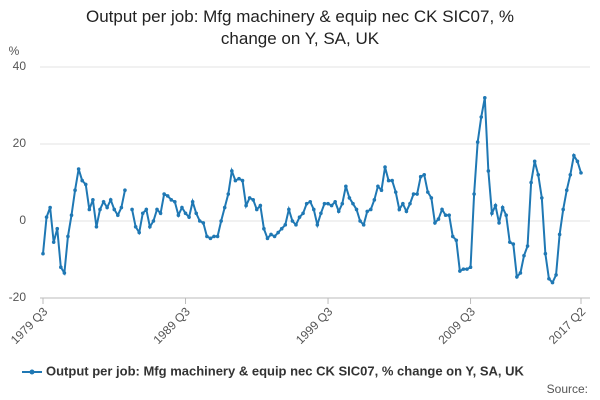 The height and width of the screenshot is (400, 600). I want to click on y-tick-label: 40, so click(20, 66).